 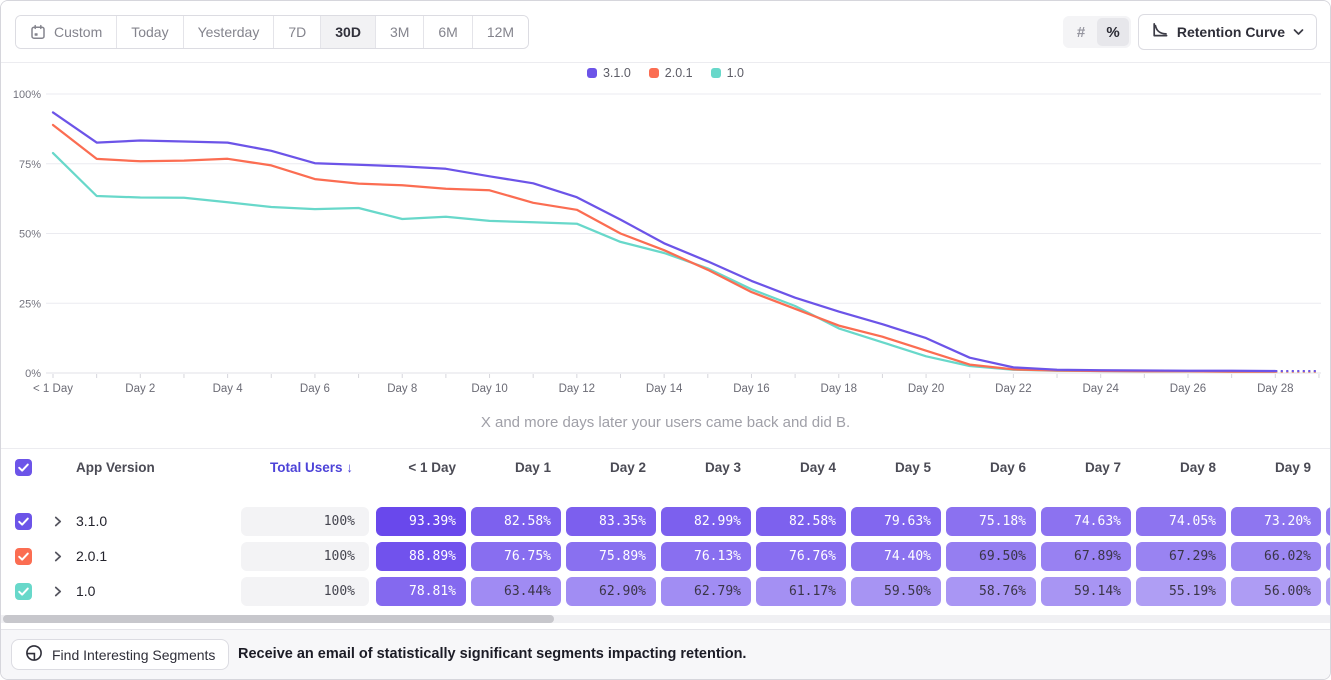 I want to click on column-header-day-2: Day 2, so click(x=627, y=467).